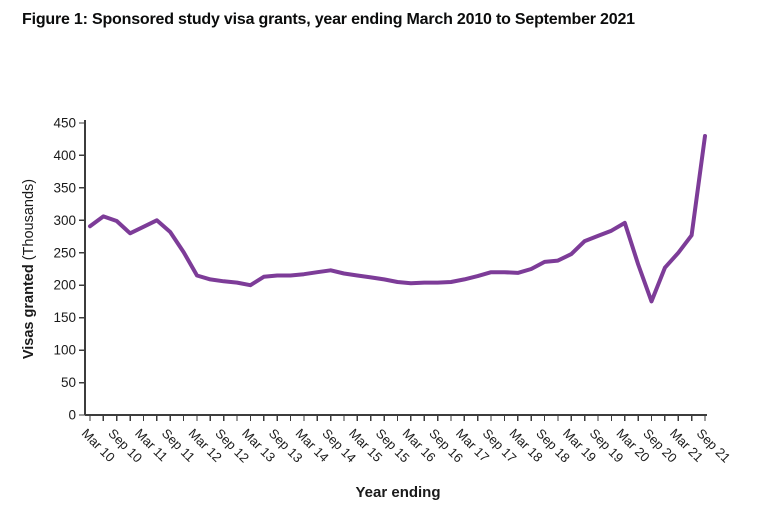 This screenshot has width=779, height=529. Describe the element at coordinates (72, 415) in the screenshot. I see `y-tick-label: 0` at that location.